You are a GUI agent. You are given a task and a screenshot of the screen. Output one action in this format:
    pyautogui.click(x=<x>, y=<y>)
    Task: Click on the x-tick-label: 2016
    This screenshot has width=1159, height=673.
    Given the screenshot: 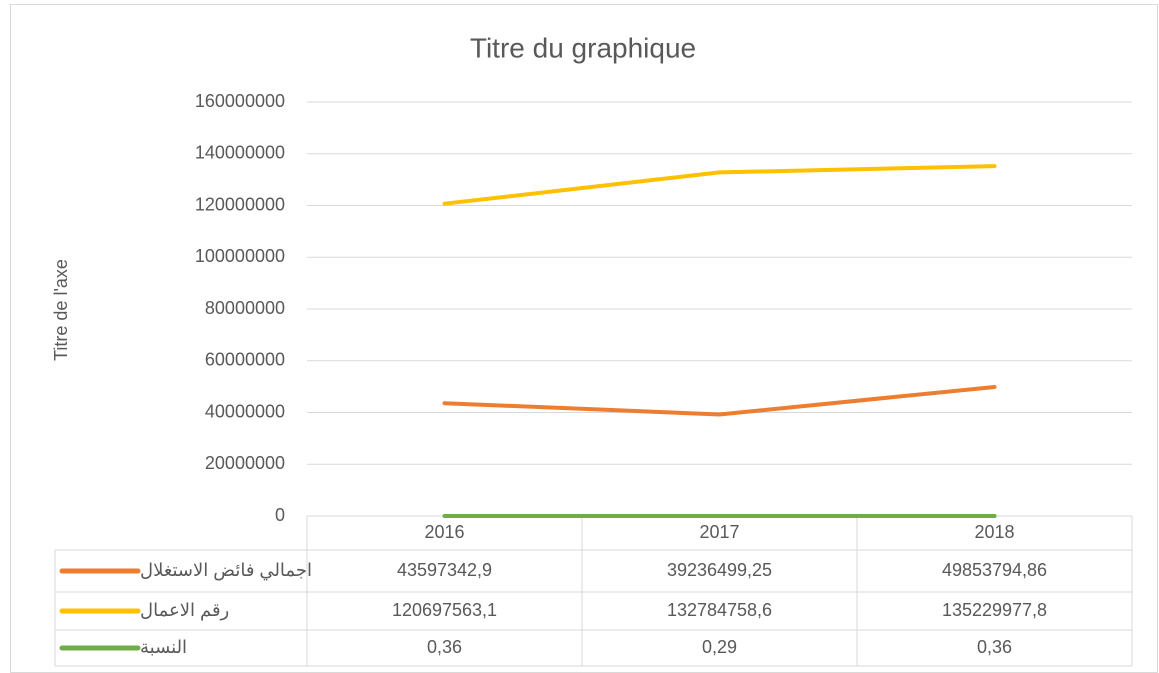 What is the action you would take?
    pyautogui.click(x=444, y=532)
    